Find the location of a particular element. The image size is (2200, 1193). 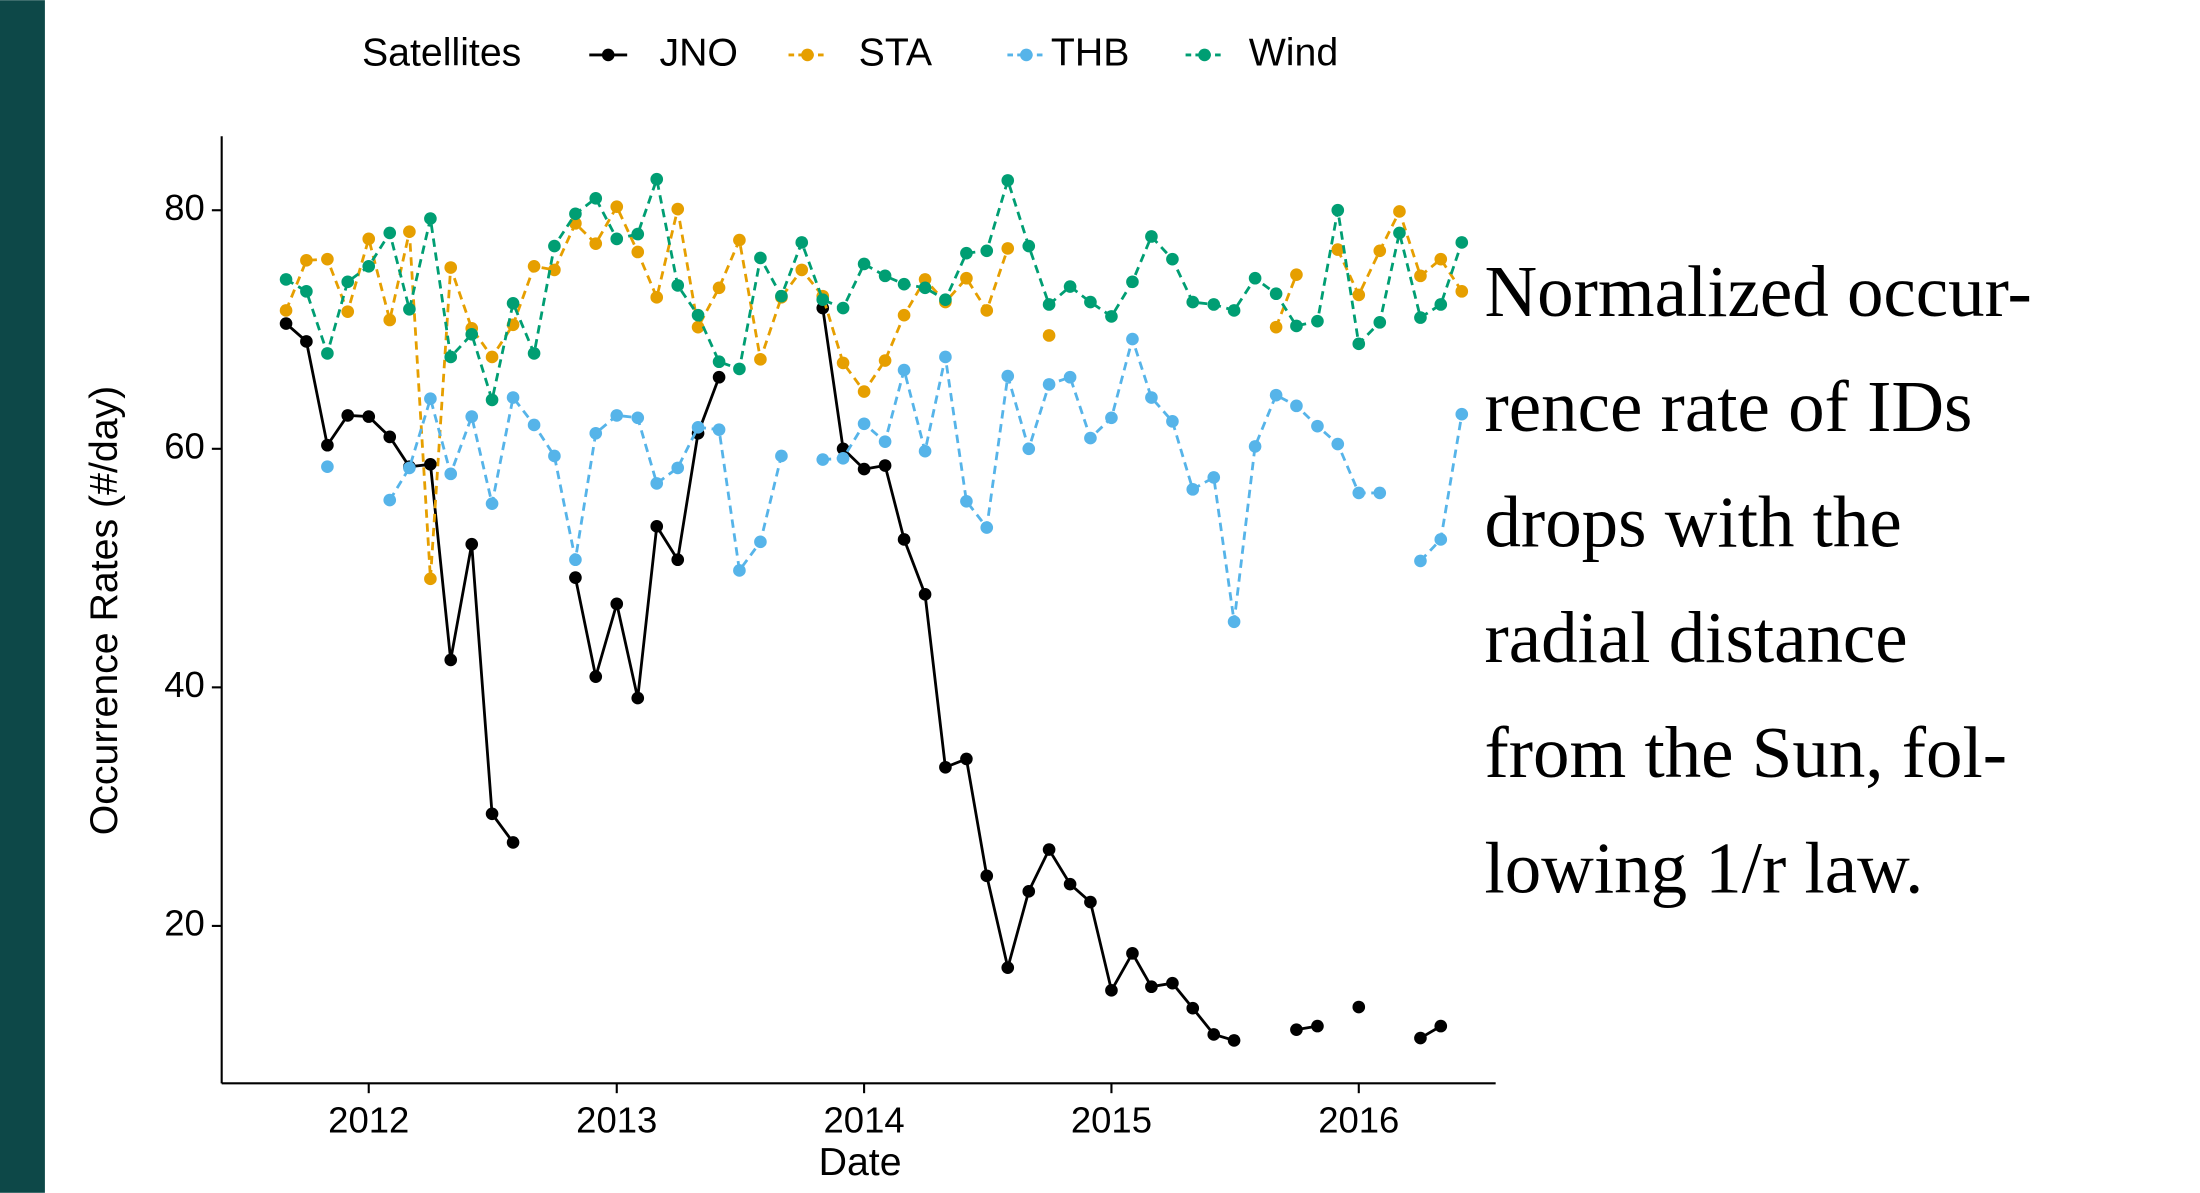

annotation-line: rence rate of IDs is located at coordinates (1728, 406).